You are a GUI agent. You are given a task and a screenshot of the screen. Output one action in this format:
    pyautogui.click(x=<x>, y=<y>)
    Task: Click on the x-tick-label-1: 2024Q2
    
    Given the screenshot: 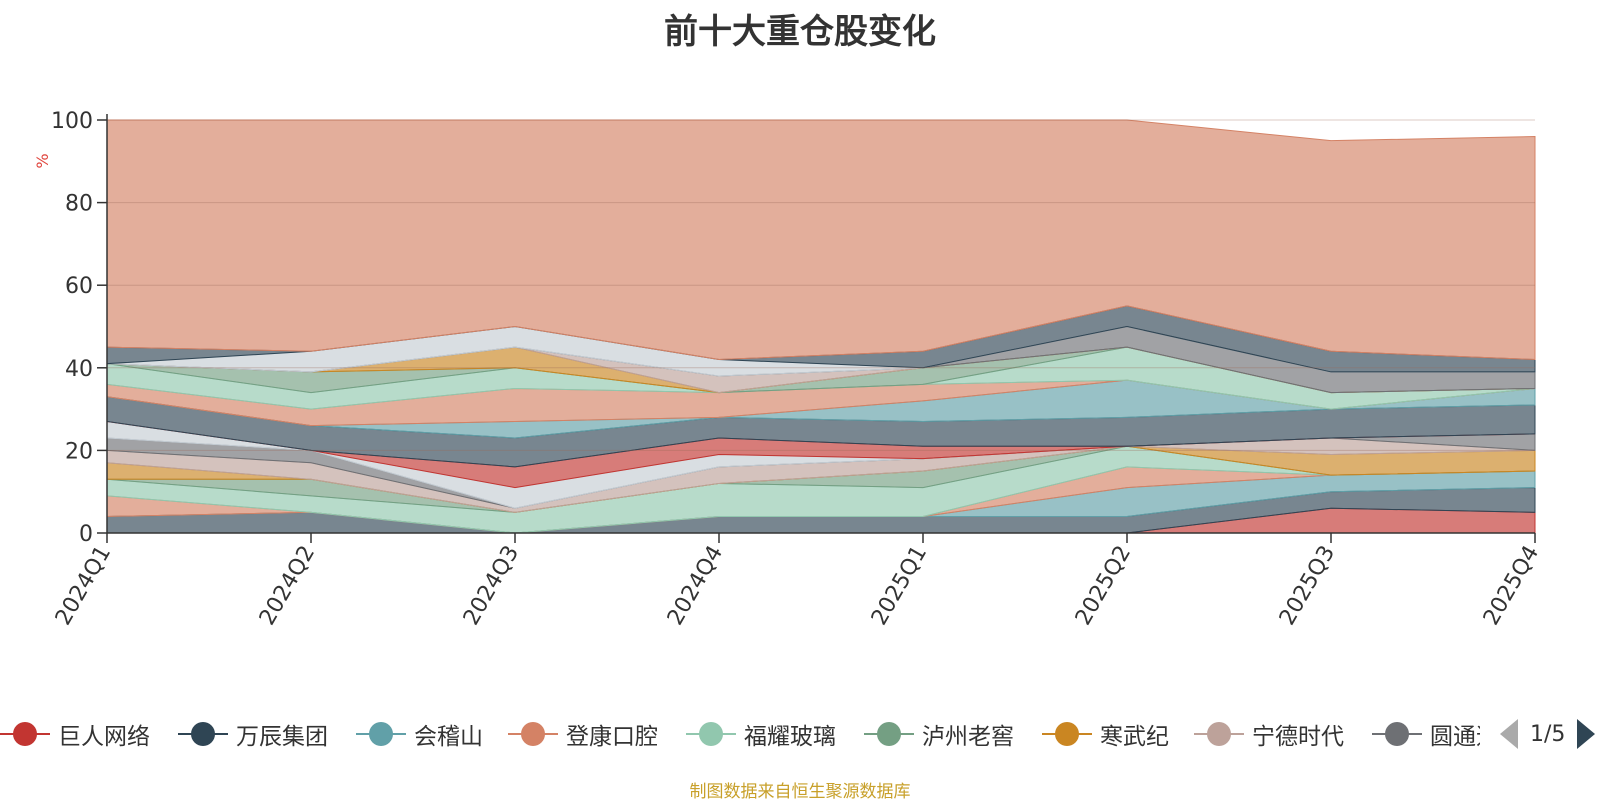 What is the action you would take?
    pyautogui.click(x=287, y=586)
    